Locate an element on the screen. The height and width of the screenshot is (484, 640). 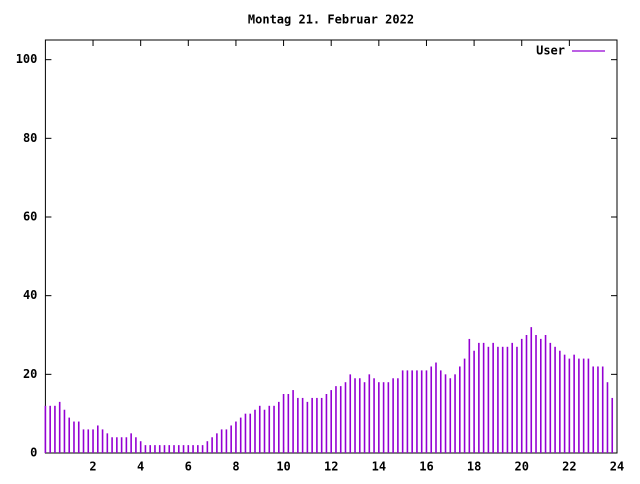
x-tick-label: 18 is located at coordinates (474, 467).